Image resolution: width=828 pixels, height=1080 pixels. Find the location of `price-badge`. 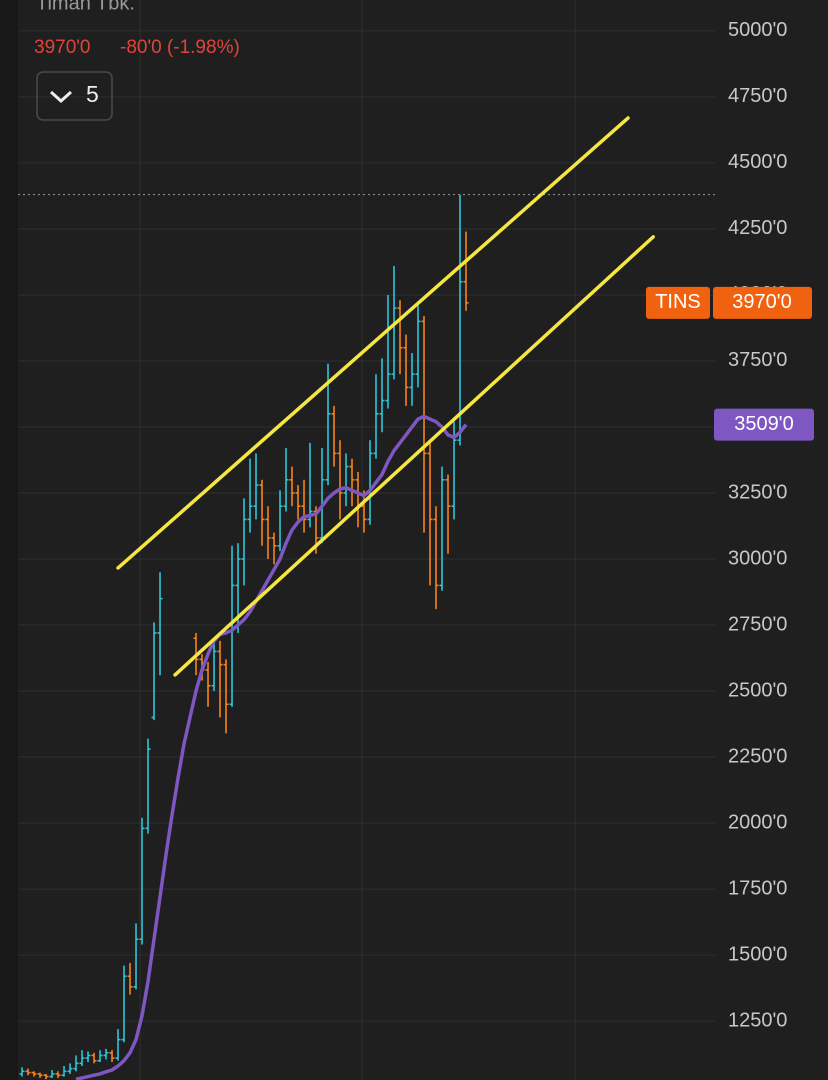

price-badge is located at coordinates (762, 302).